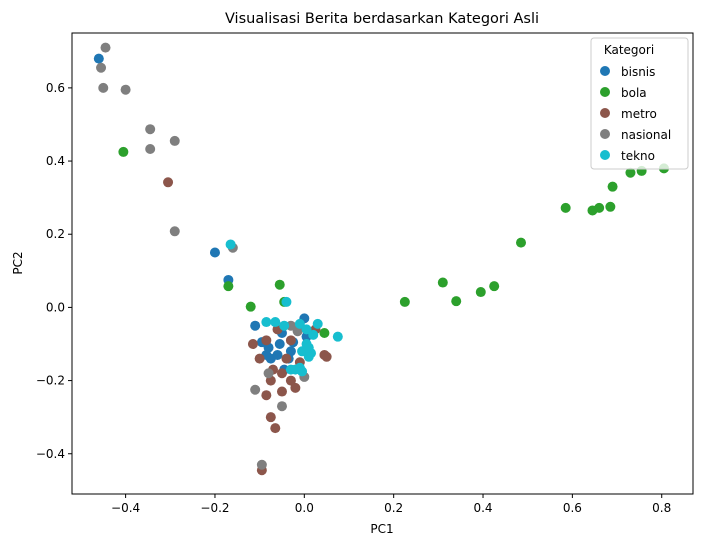 The width and height of the screenshot is (702, 547). What do you see at coordinates (55, 307) in the screenshot?
I see `y-tick-label: 0.0` at bounding box center [55, 307].